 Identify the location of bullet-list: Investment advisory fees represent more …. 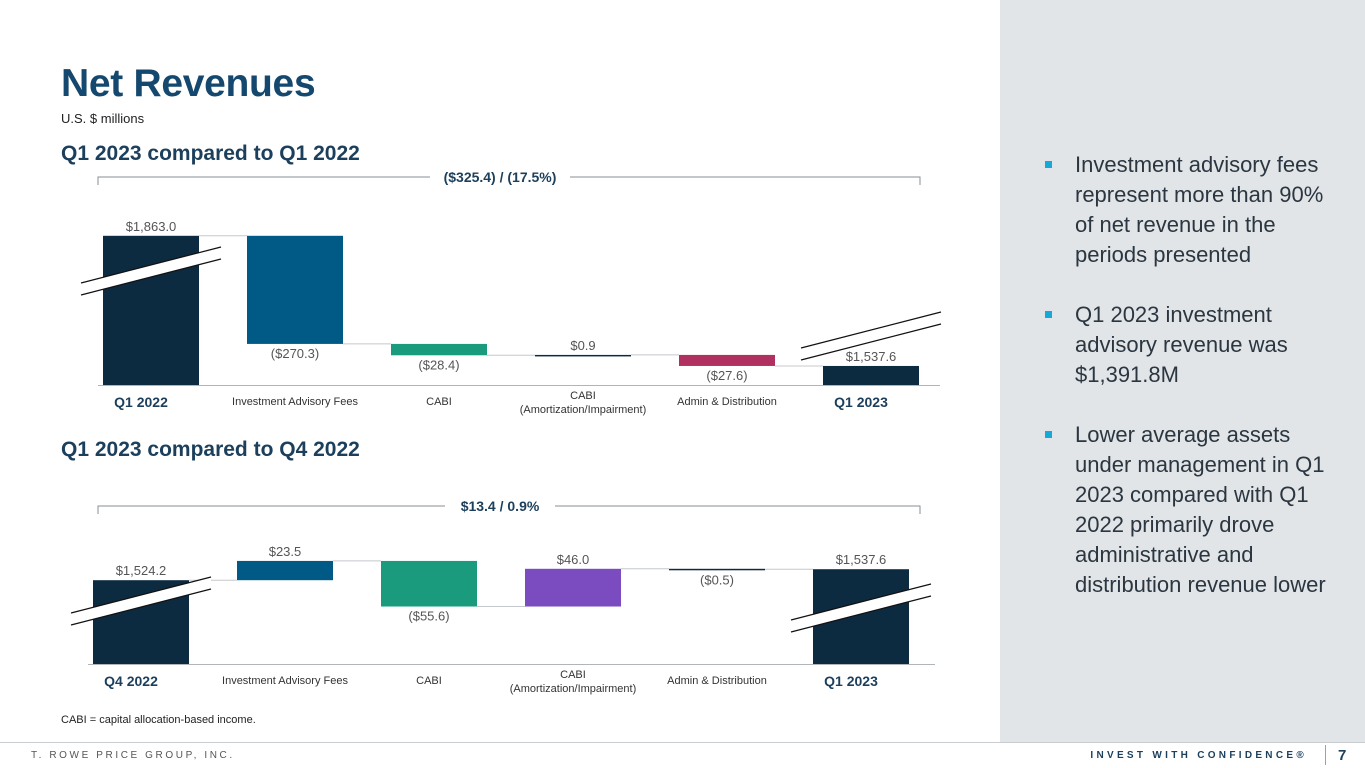
(1193, 390).